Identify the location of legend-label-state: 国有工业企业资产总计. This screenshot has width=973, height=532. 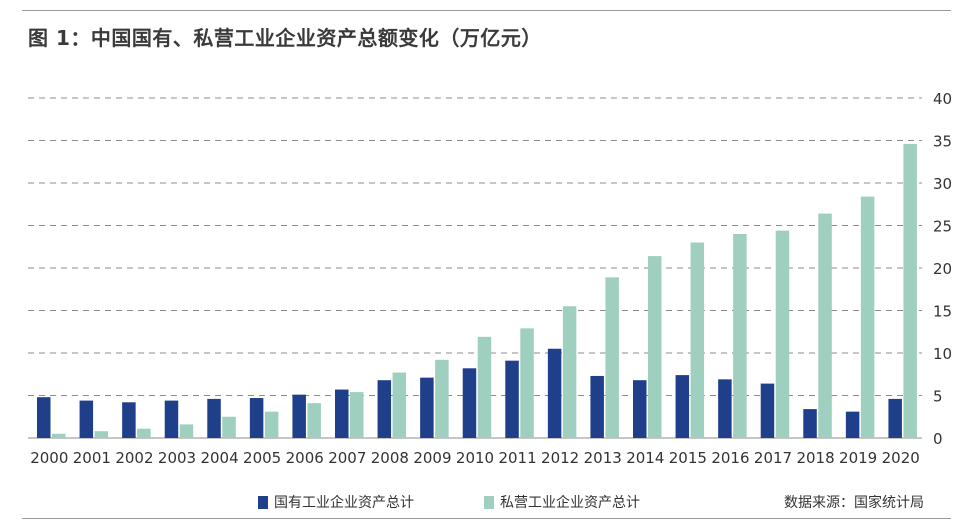
(344, 503).